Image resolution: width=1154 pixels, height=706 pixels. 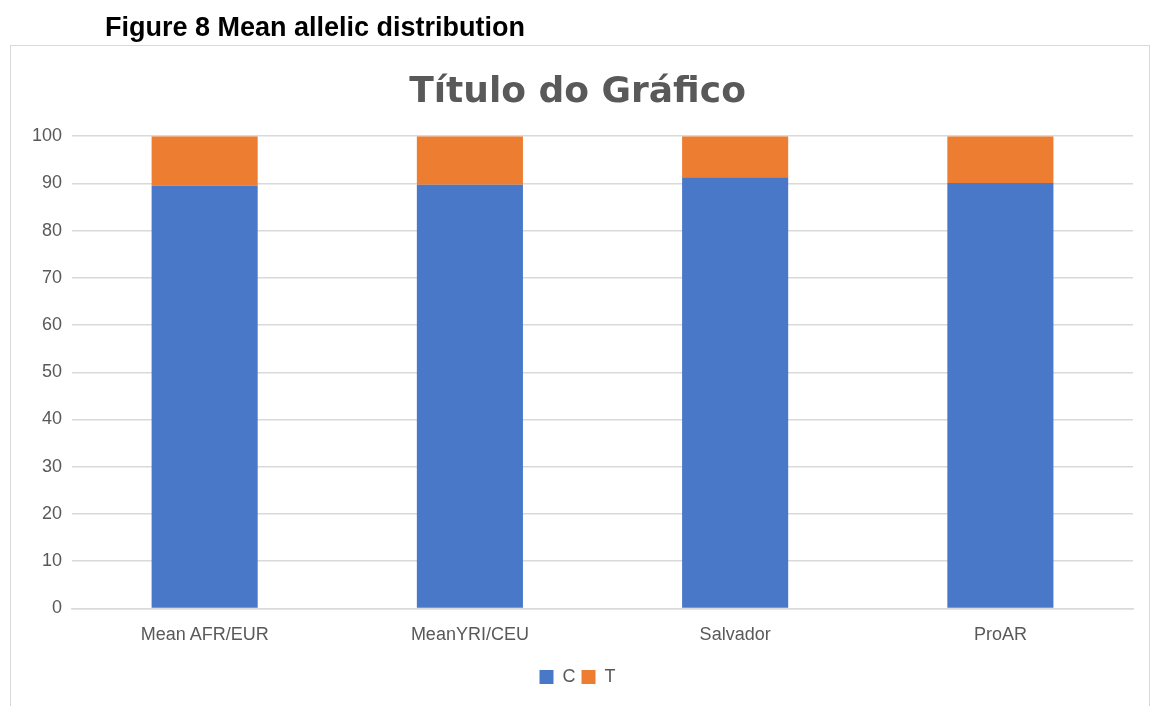 What do you see at coordinates (569, 675) in the screenshot?
I see `legend-label: C` at bounding box center [569, 675].